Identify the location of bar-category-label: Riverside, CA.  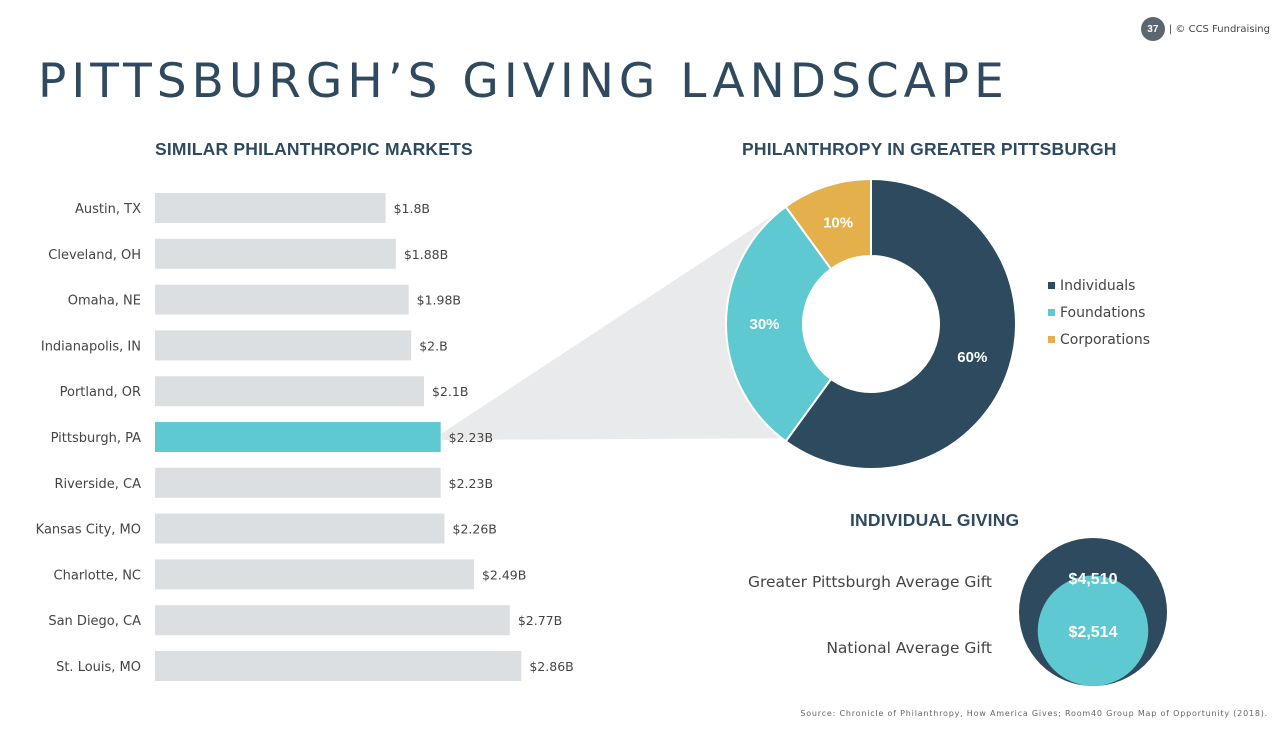
(97, 484).